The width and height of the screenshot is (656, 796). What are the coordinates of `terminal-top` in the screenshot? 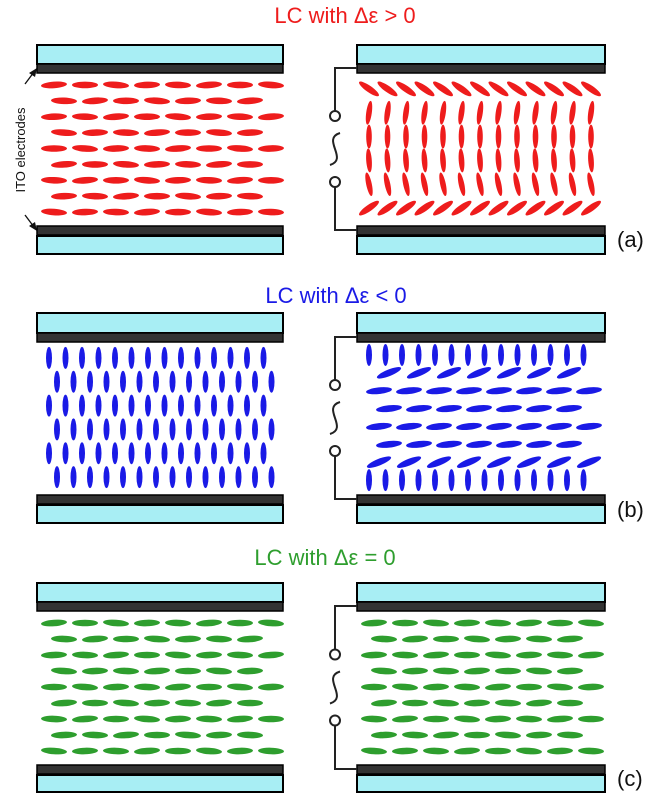 It's located at (335, 116).